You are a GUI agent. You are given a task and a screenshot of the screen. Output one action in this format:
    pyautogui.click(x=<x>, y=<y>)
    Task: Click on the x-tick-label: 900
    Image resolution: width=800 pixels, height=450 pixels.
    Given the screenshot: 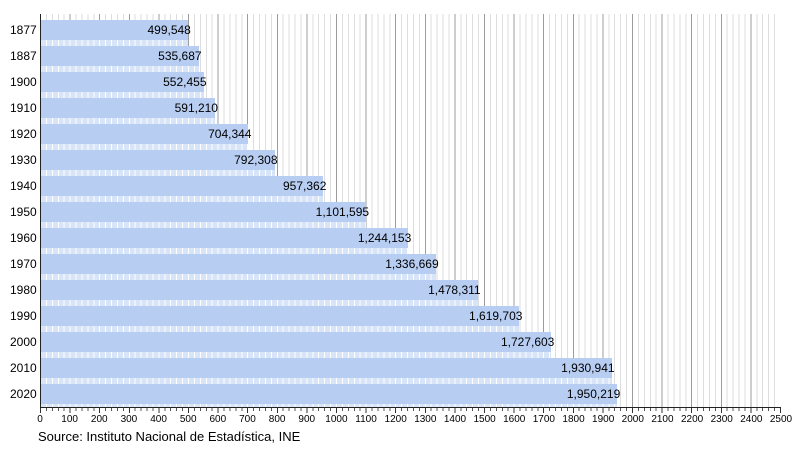 What is the action you would take?
    pyautogui.click(x=307, y=419)
    